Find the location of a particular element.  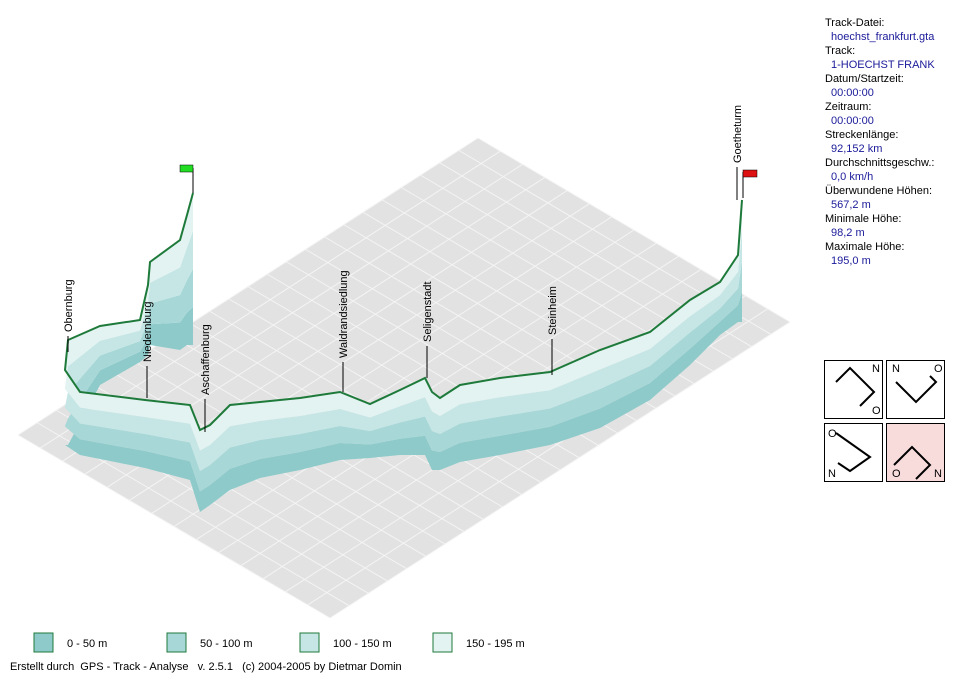

info-label: Zeitraum: is located at coordinates (848, 107).